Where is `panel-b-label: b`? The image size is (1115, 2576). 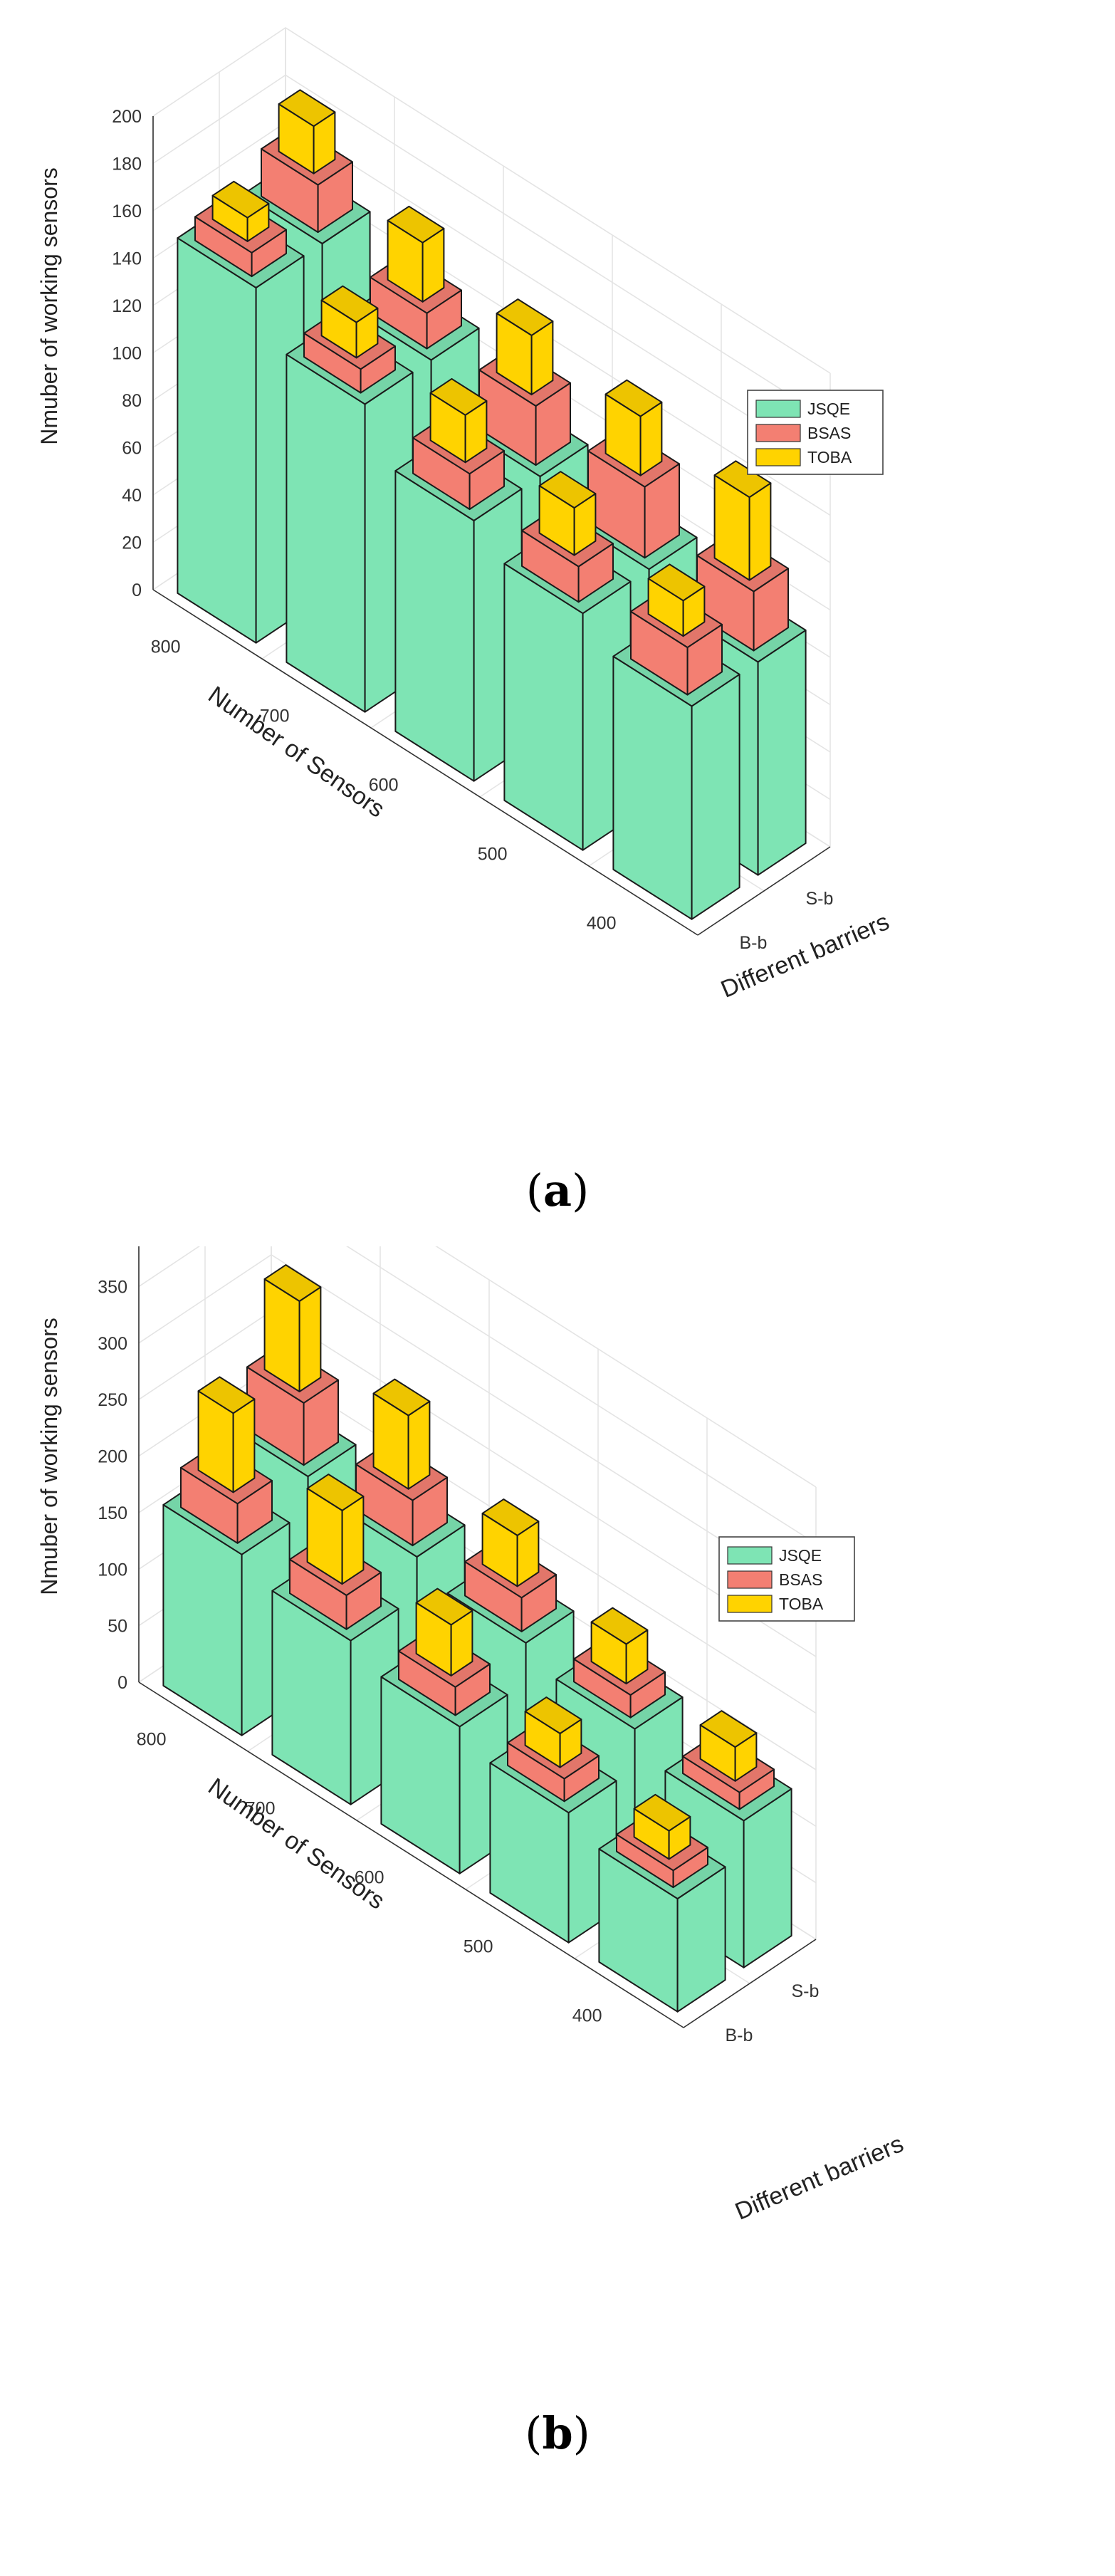
panel-b-label: b is located at coordinates (557, 2433).